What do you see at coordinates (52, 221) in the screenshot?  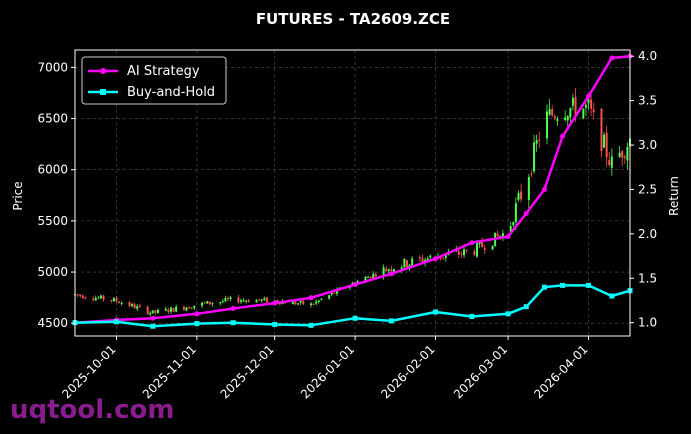 I see `y-tick-label: 5500` at bounding box center [52, 221].